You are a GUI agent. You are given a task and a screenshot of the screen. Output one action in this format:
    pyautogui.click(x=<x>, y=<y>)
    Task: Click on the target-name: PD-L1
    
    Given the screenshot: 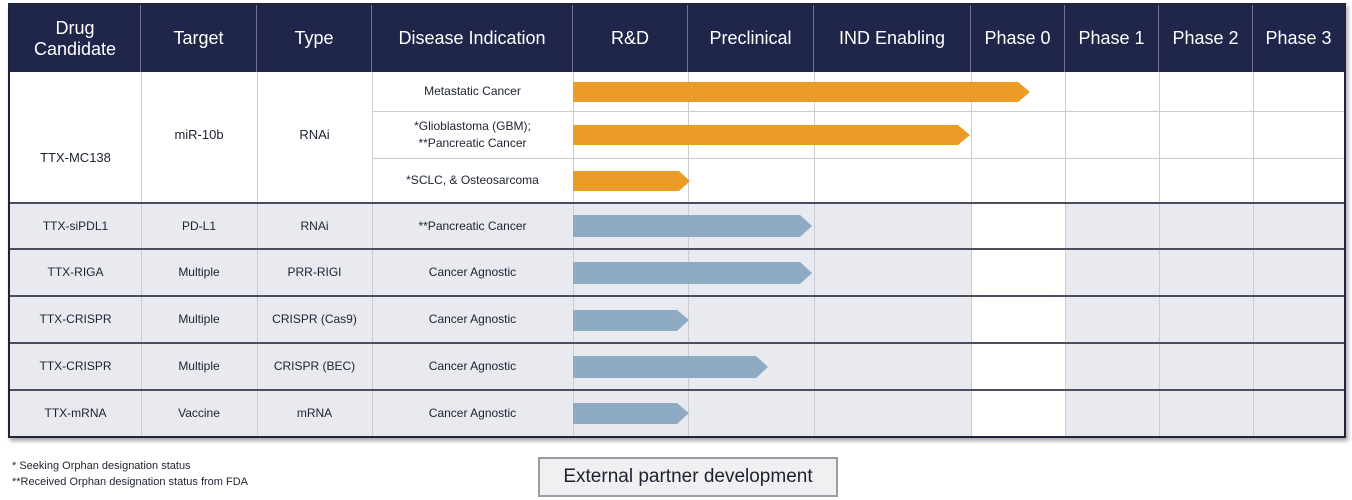 What is the action you would take?
    pyautogui.click(x=198, y=225)
    